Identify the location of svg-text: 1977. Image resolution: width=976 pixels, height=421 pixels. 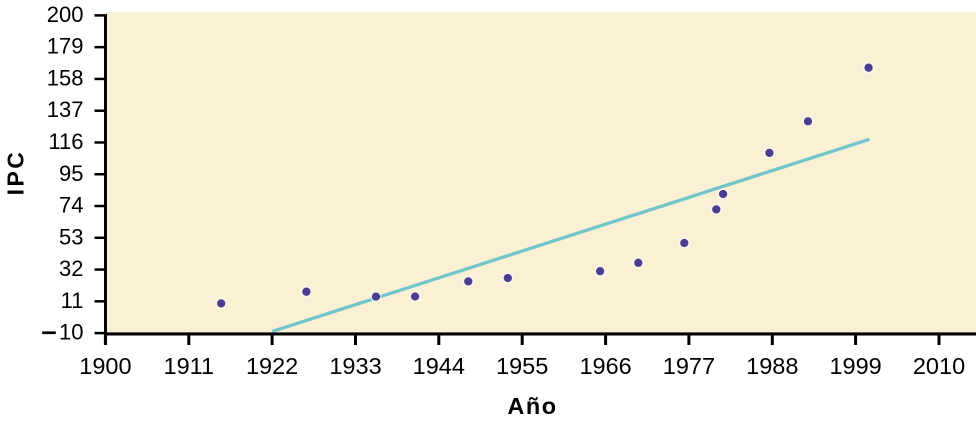
(689, 366).